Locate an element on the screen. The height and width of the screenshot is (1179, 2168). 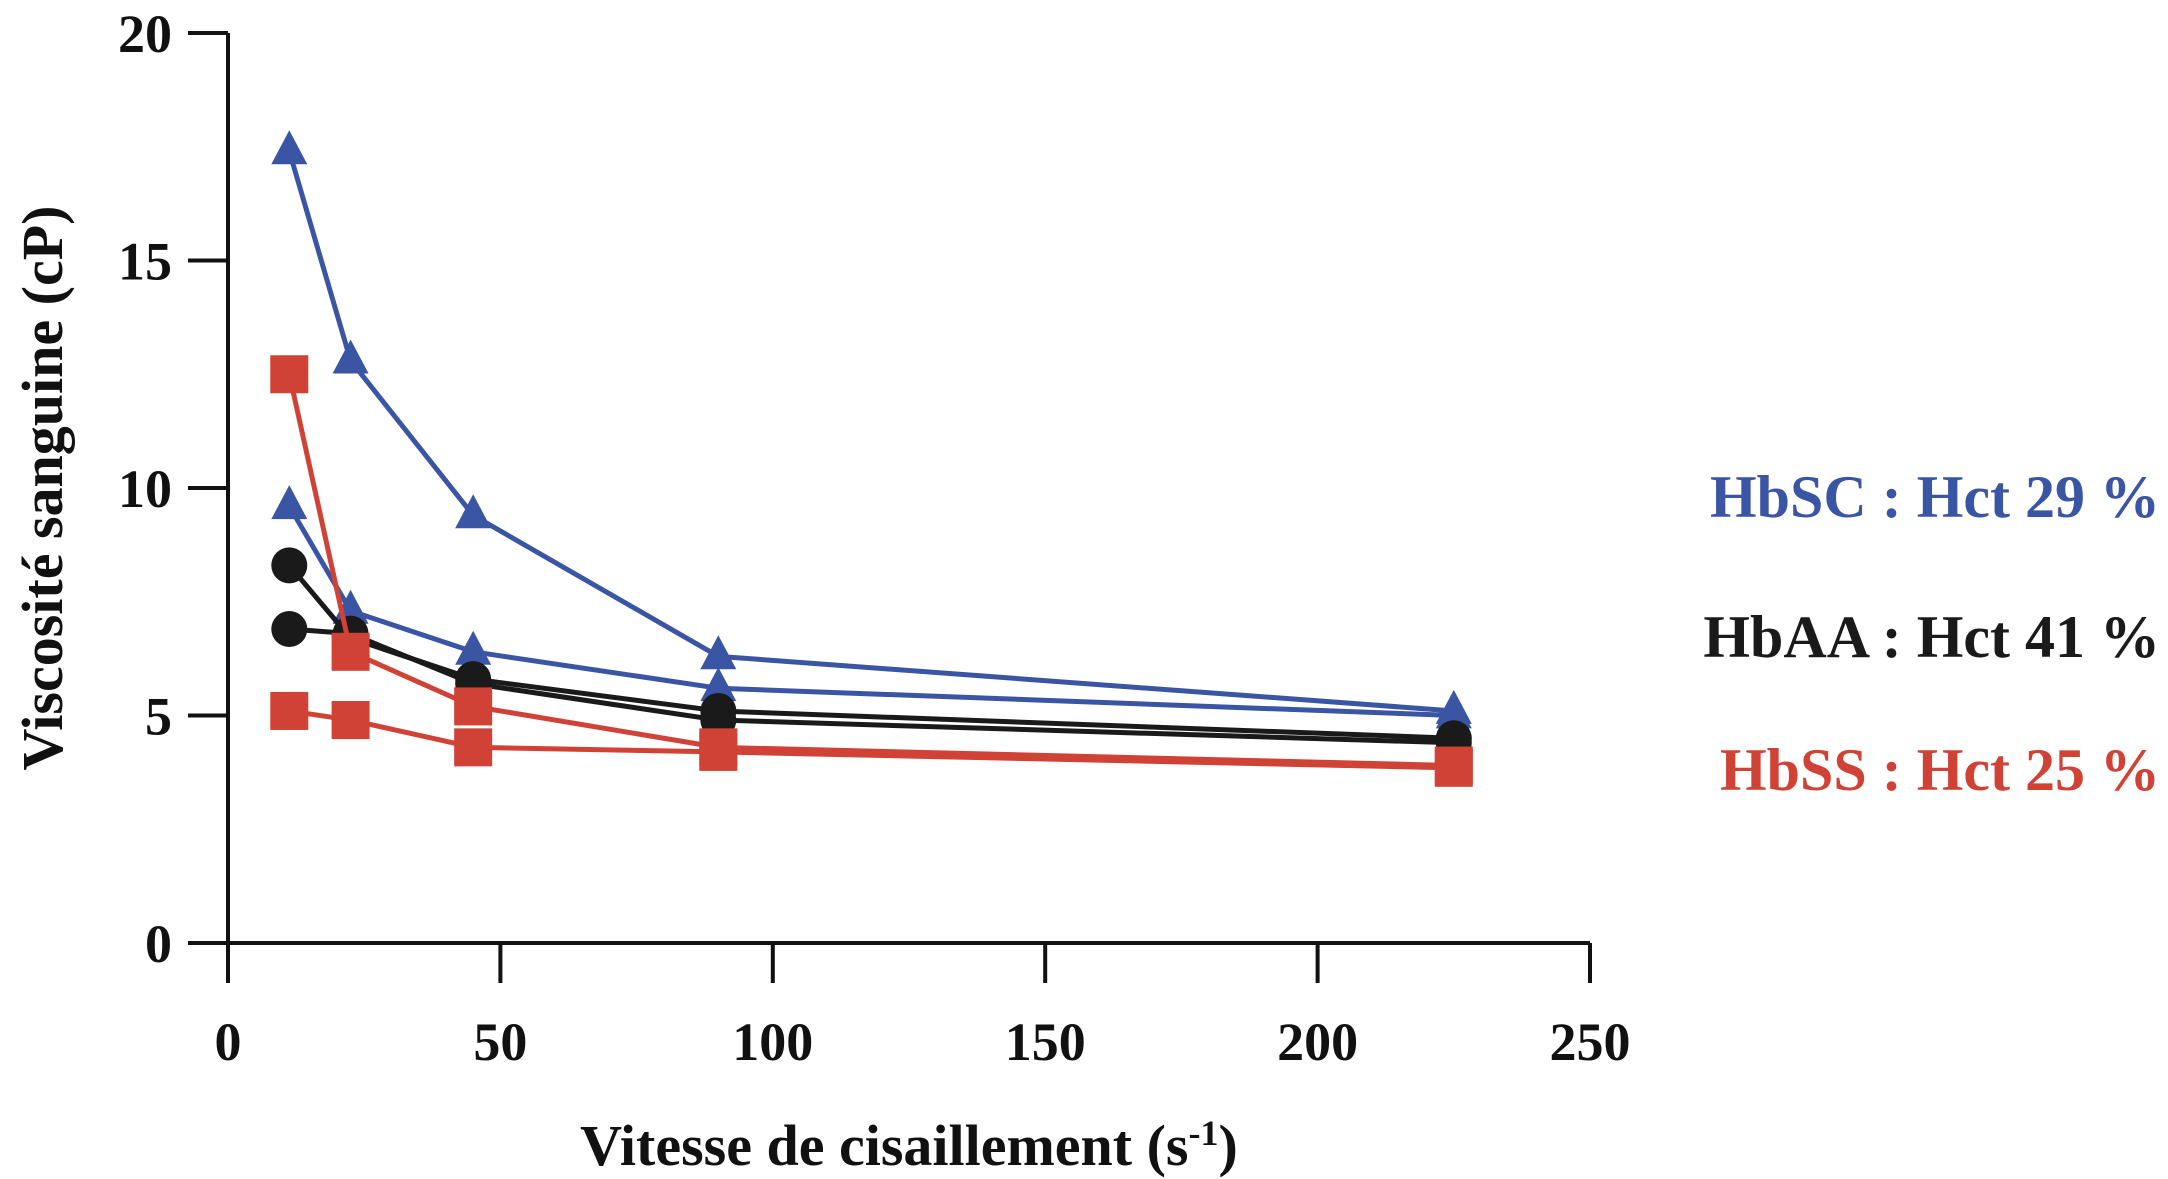
y-axis-title: Viscosité sanguine (cP) is located at coordinates (42, 488).